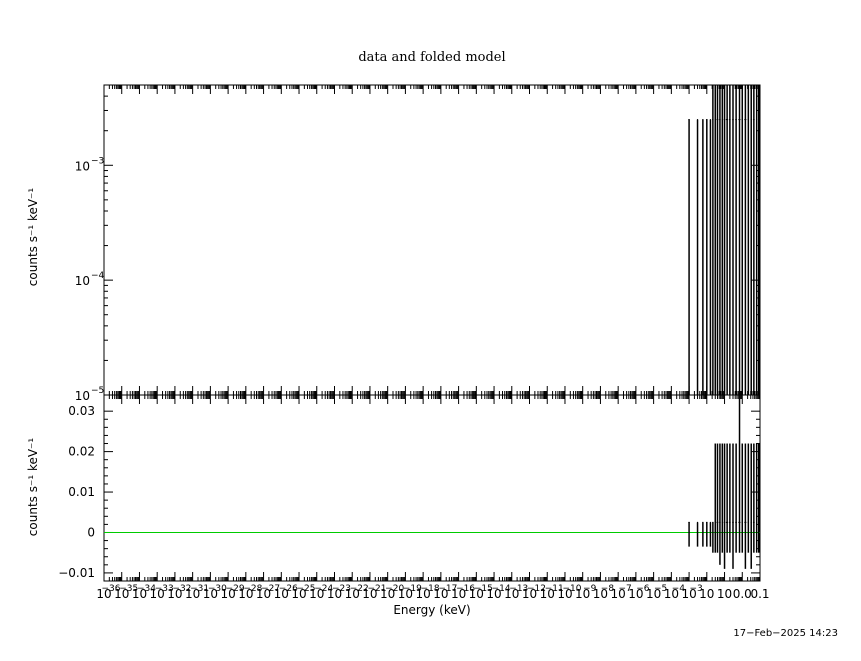 Image resolution: width=861 pixels, height=661 pixels. Describe the element at coordinates (33, 237) in the screenshot. I see `top-panel-y-label: counts s⁻¹ keV⁻¹` at that location.